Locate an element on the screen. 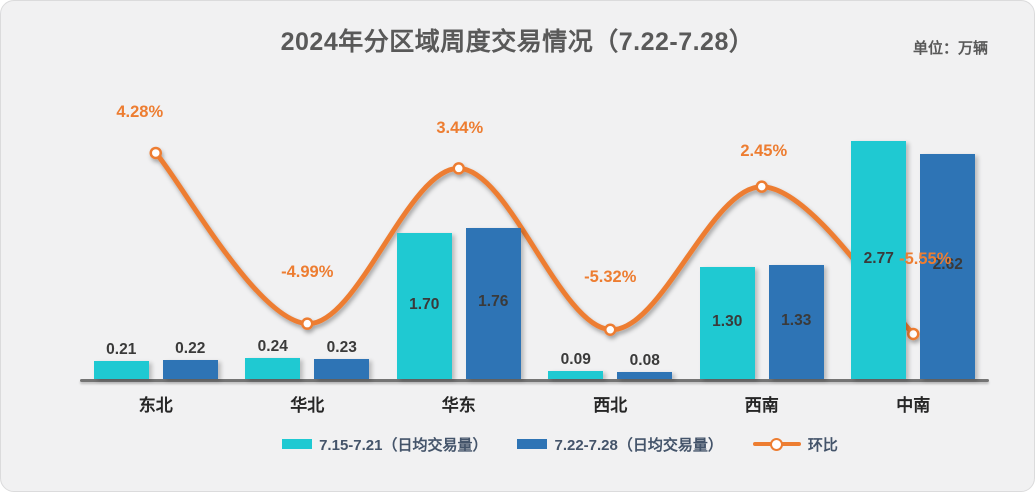  bar-week2-xinan is located at coordinates (796, 321).